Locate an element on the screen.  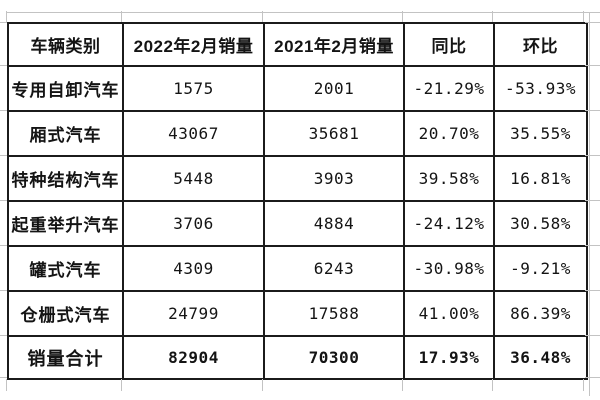
header-row: 车辆类别 2022年2月销量 2021年2月销量 同比 环比 is located at coordinates (297, 44).